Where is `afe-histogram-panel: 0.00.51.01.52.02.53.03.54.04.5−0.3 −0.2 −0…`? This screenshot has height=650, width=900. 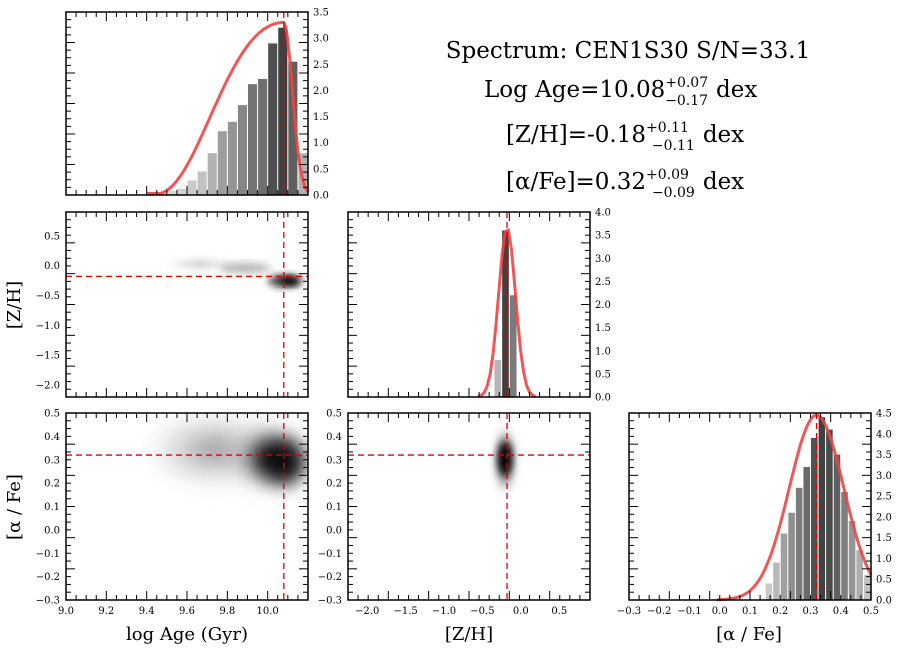
afe-histogram-panel: 0.00.51.01.52.02.53.03.54.04.5−0.3 −0.2 −0… is located at coordinates (754, 513).